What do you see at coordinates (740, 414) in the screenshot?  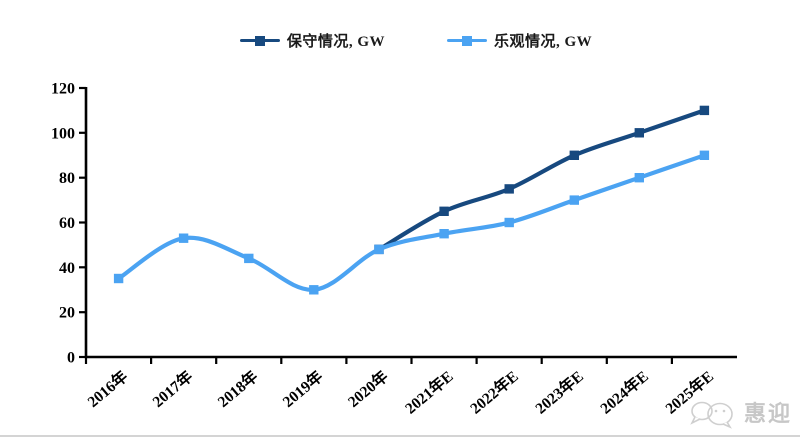 I see `watermark: 惠迎` at bounding box center [740, 414].